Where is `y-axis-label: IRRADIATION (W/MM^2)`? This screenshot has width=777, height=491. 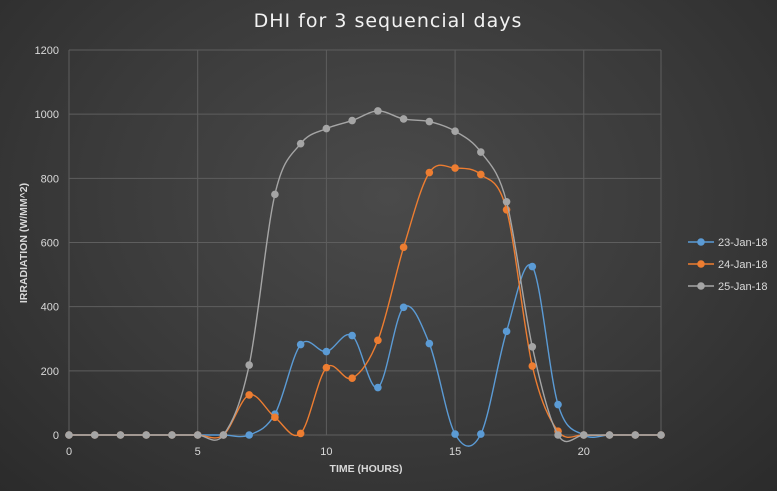
y-axis-label: IRRADIATION (W/MM^2) is located at coordinates (24, 243).